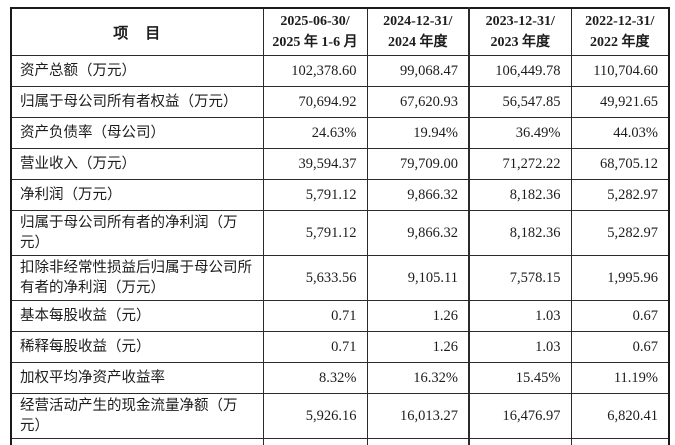 The width and height of the screenshot is (675, 445). I want to click on cell-value: 15.45%, so click(520, 378).